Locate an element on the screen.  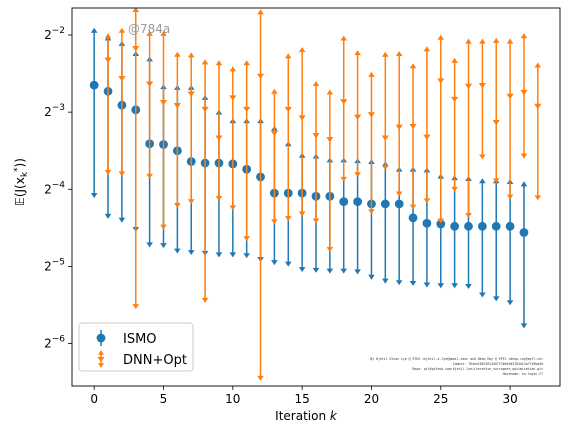
legend-dnn-marker is located at coordinates (101, 359).